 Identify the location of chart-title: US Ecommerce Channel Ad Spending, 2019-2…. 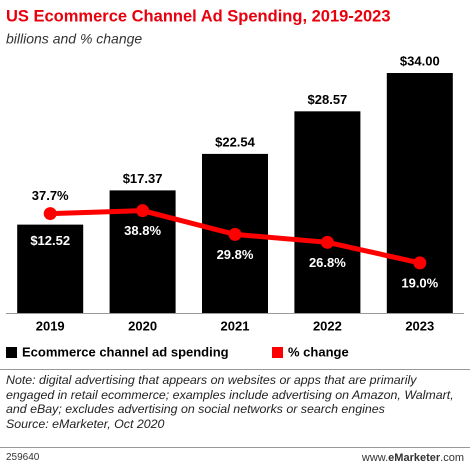
(198, 16).